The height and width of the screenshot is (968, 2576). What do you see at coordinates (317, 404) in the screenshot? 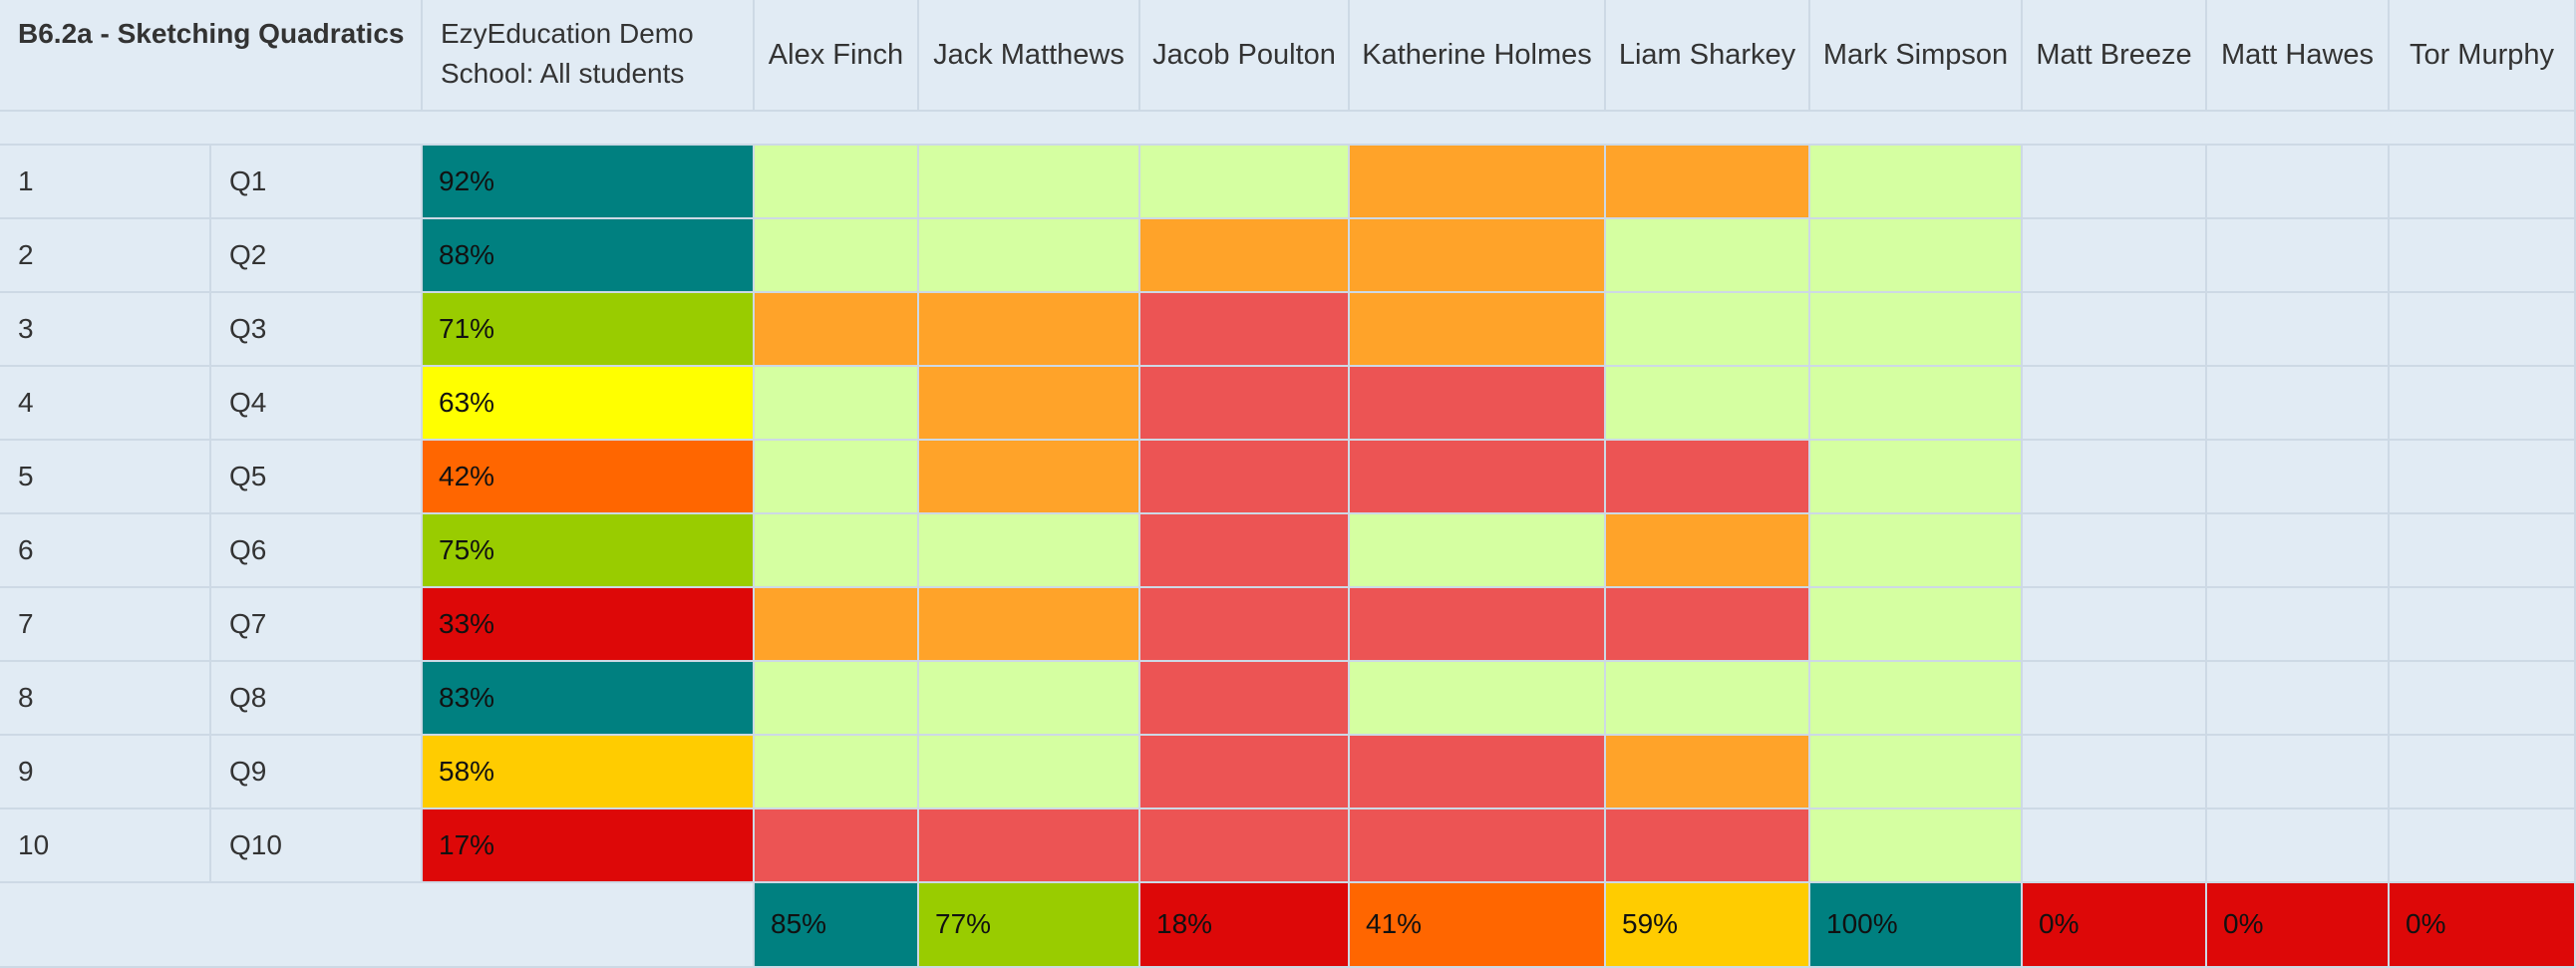
I see `question-label: Q4` at bounding box center [317, 404].